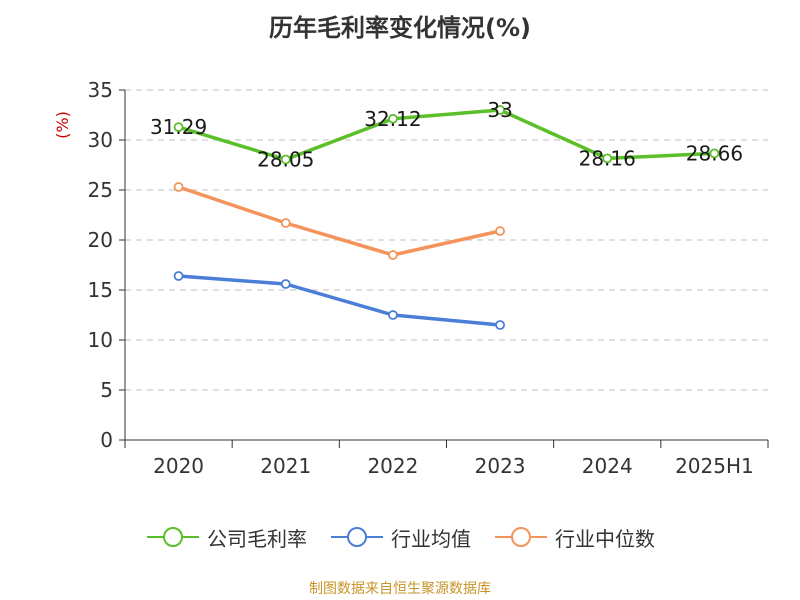 The image size is (800, 600). What do you see at coordinates (257, 538) in the screenshot?
I see `legend-label: 公司毛利率` at bounding box center [257, 538].